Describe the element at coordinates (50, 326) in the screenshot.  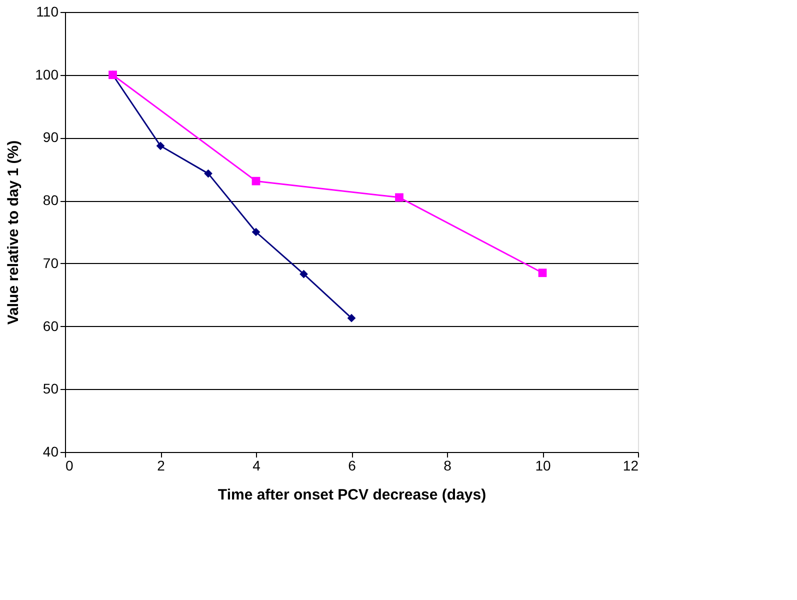
I see `y-tick-label: 60` at that location.